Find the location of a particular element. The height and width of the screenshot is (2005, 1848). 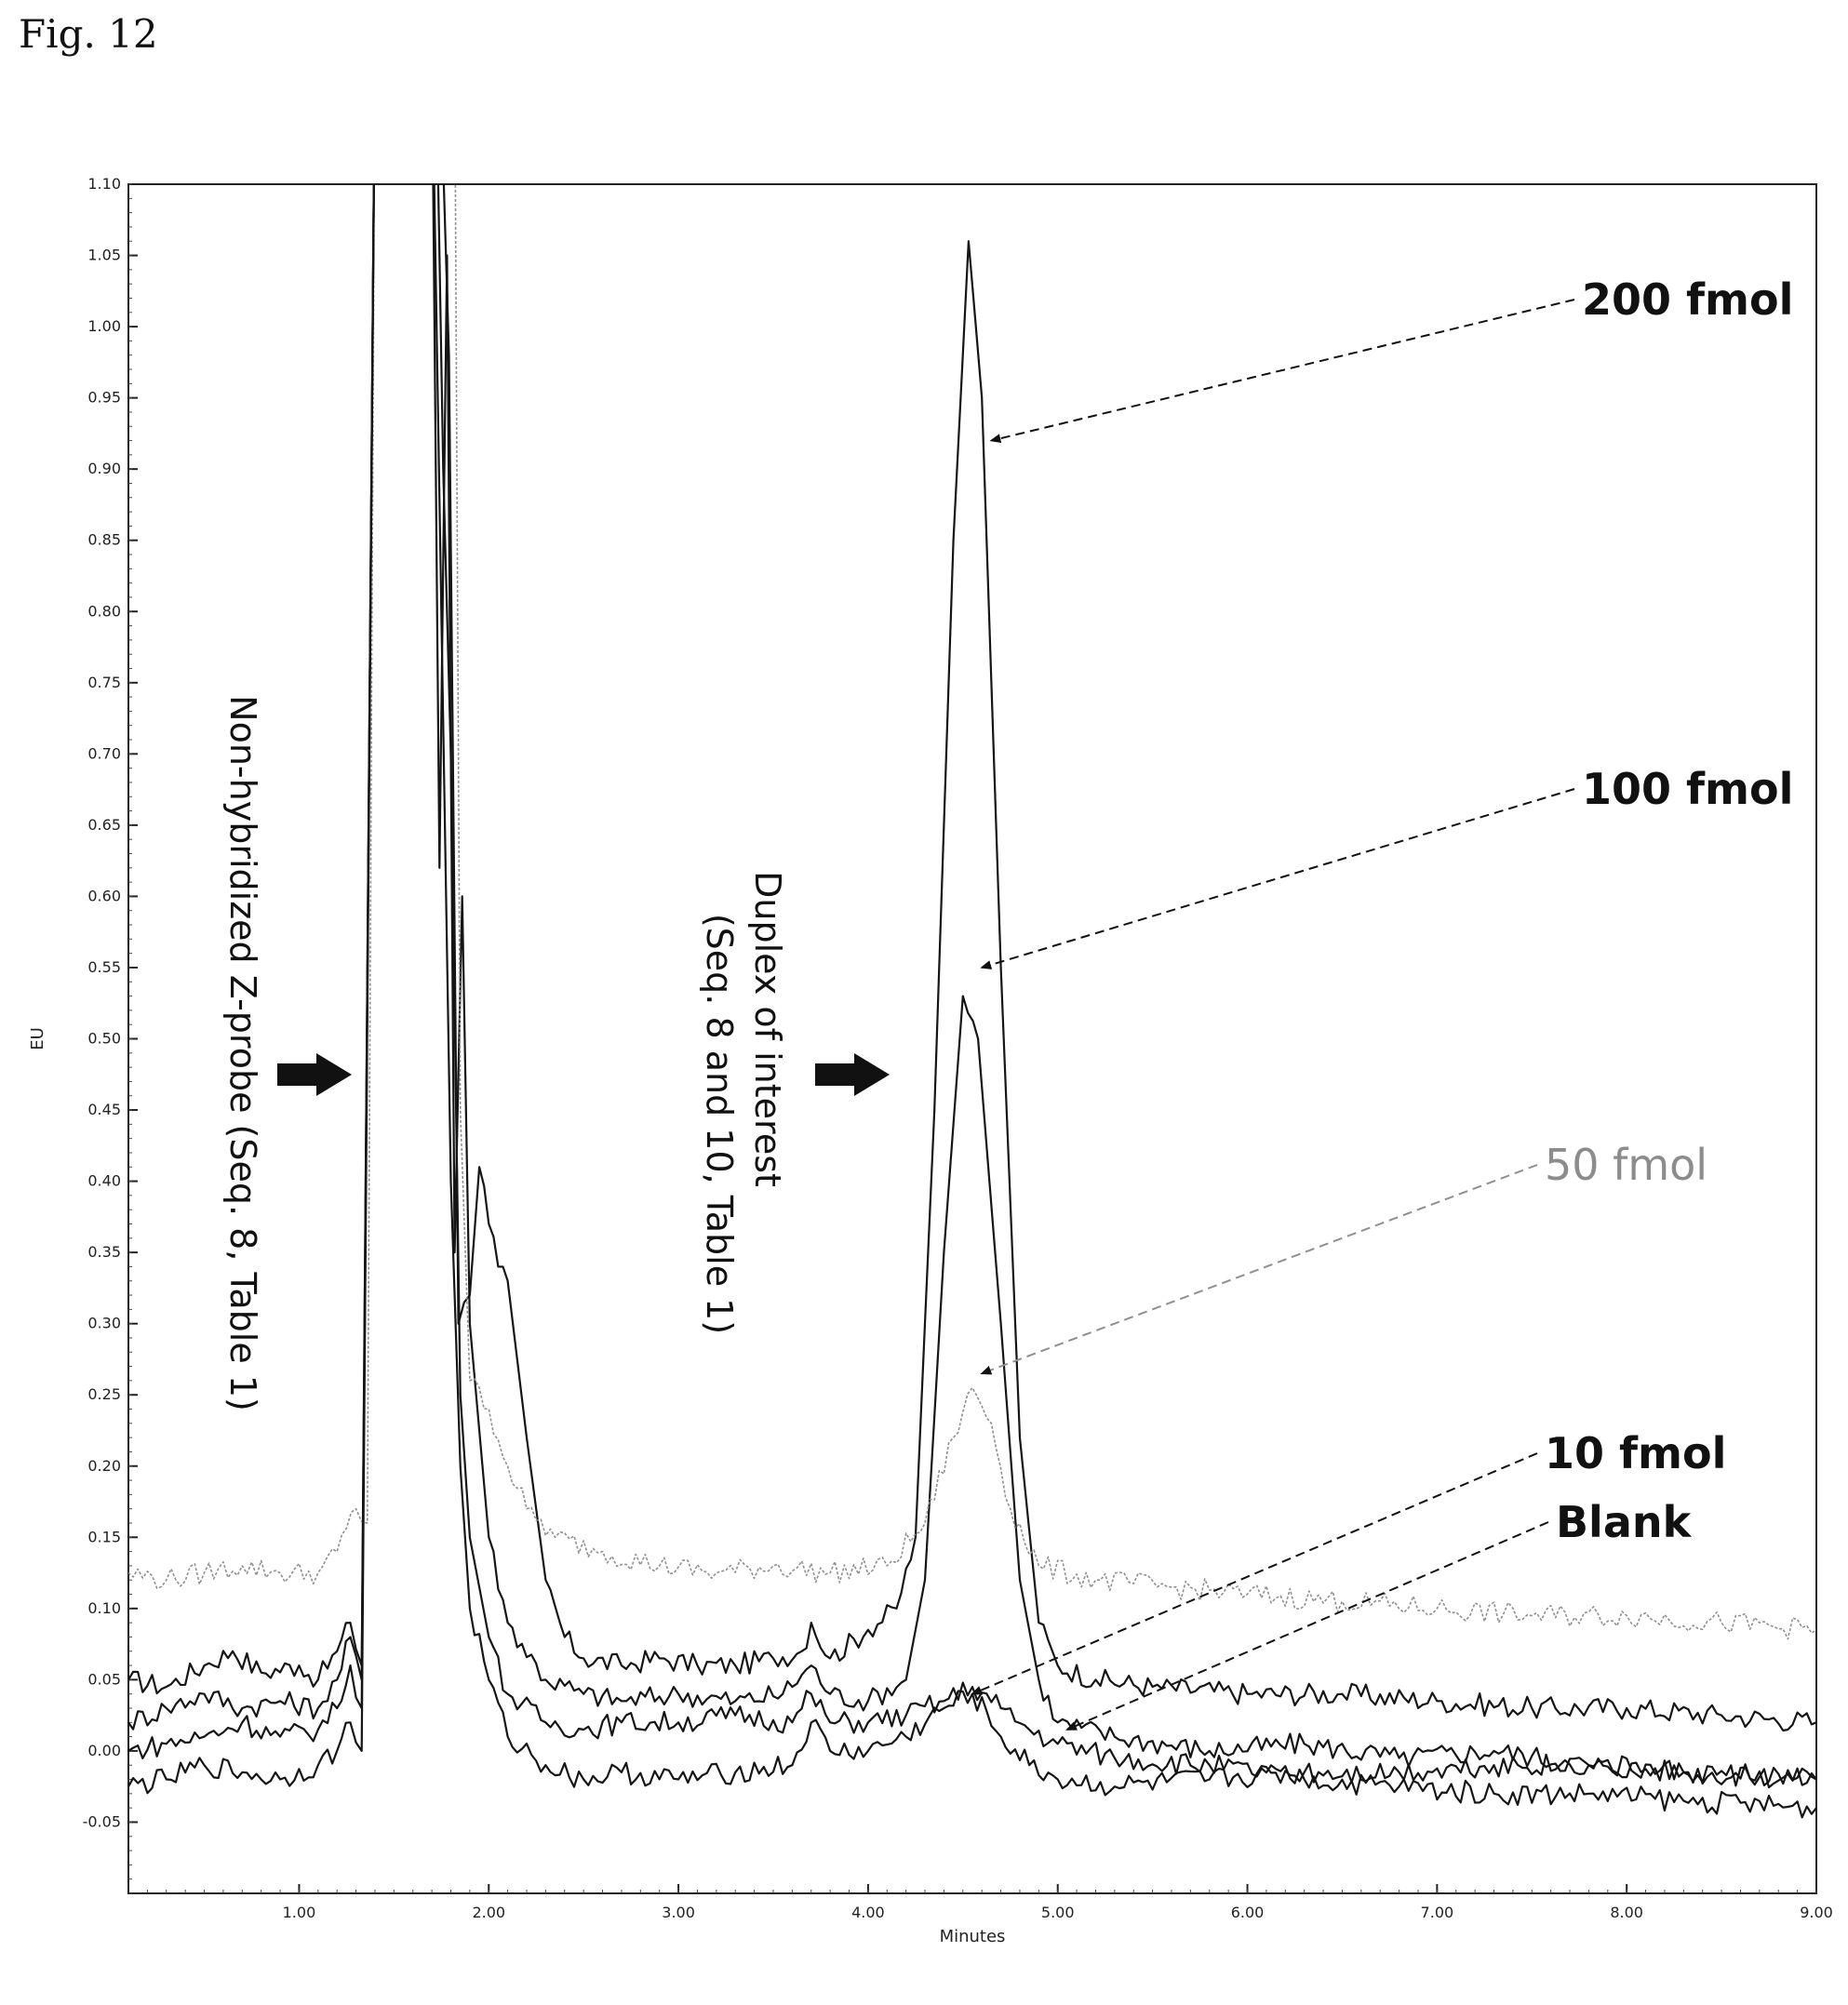

y-tick-label: 1.10 is located at coordinates (104, 184).